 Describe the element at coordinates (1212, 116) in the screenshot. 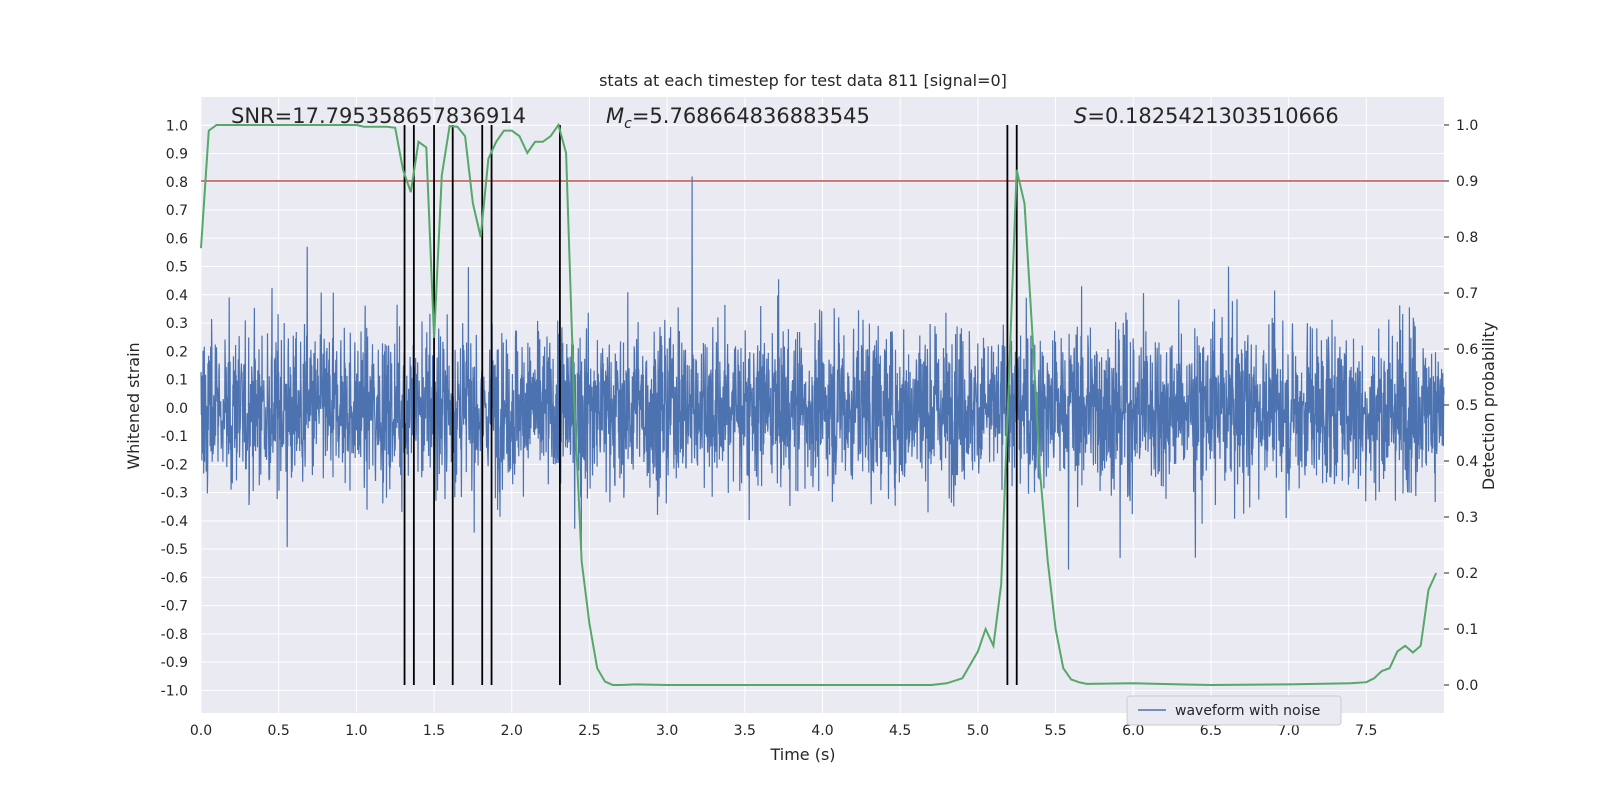

I see `s-value: =0.1825421303510666` at that location.